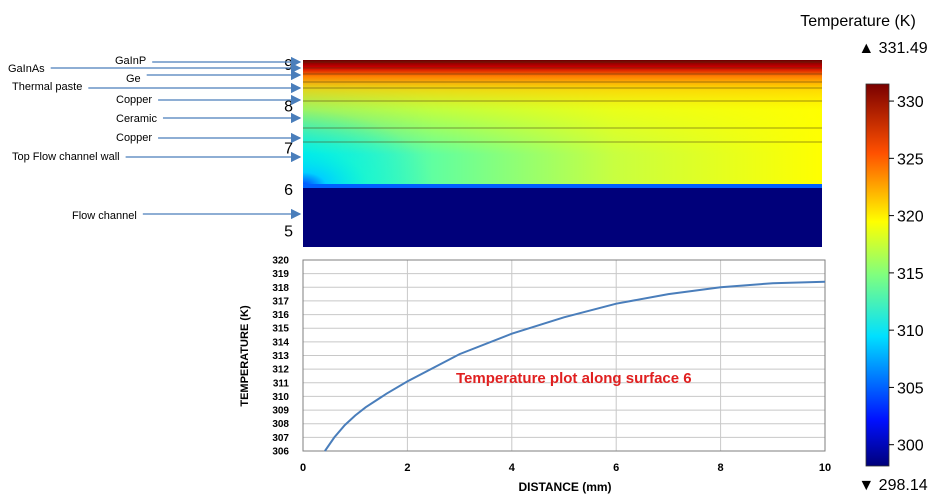 This screenshot has width=937, height=495. I want to click on y-tick-label: 315, so click(280, 329).